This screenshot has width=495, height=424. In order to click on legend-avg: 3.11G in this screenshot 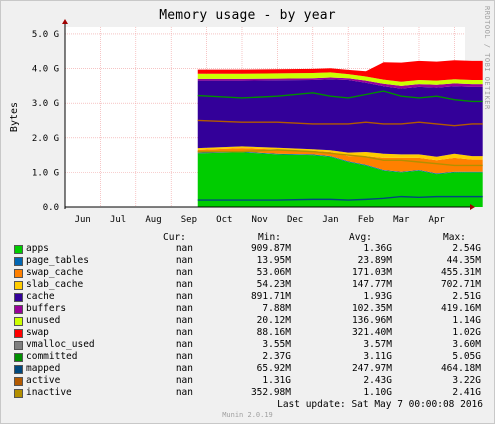, I will do `click(377, 356)`.